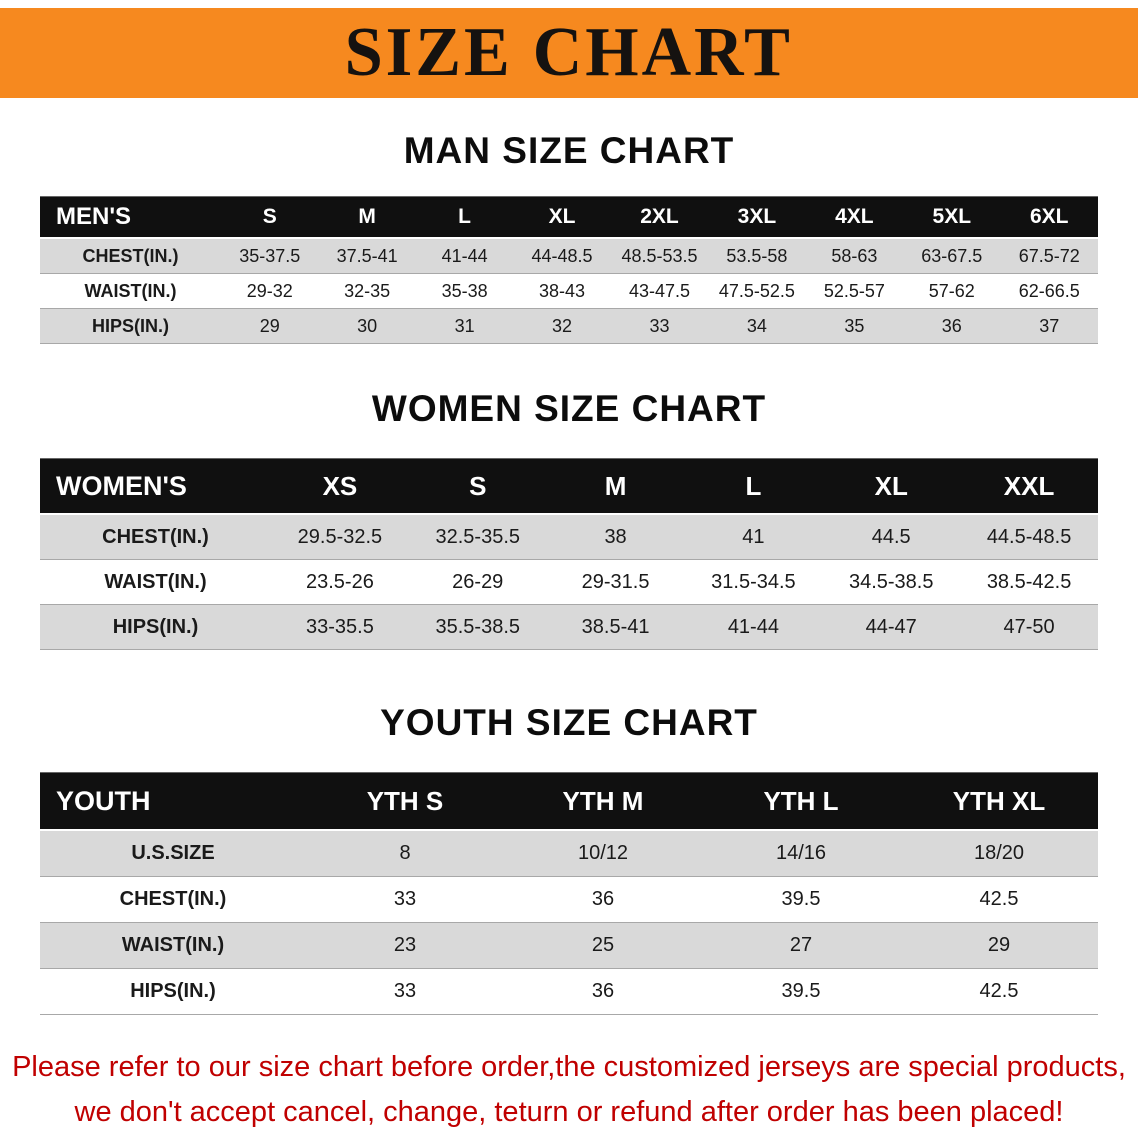 The height and width of the screenshot is (1132, 1138). Describe the element at coordinates (659, 290) in the screenshot. I see `value-cell: 43-47.5` at that location.